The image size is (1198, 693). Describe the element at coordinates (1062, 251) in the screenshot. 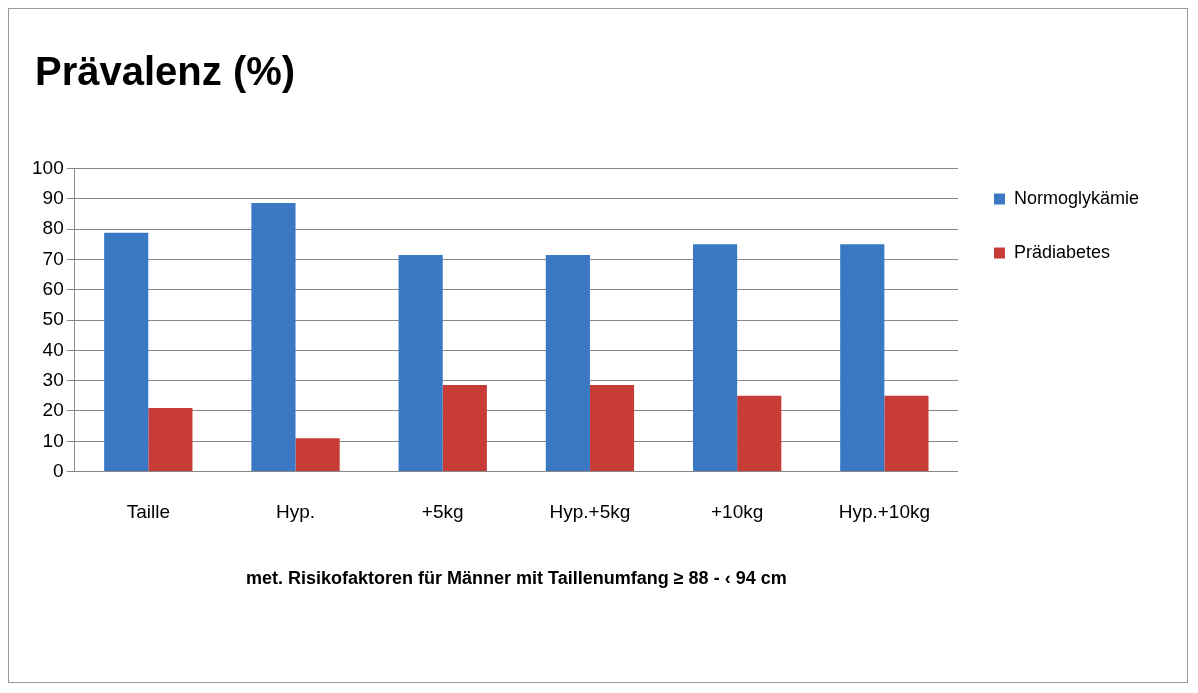

I see `legend-label: Prädiabetes` at that location.